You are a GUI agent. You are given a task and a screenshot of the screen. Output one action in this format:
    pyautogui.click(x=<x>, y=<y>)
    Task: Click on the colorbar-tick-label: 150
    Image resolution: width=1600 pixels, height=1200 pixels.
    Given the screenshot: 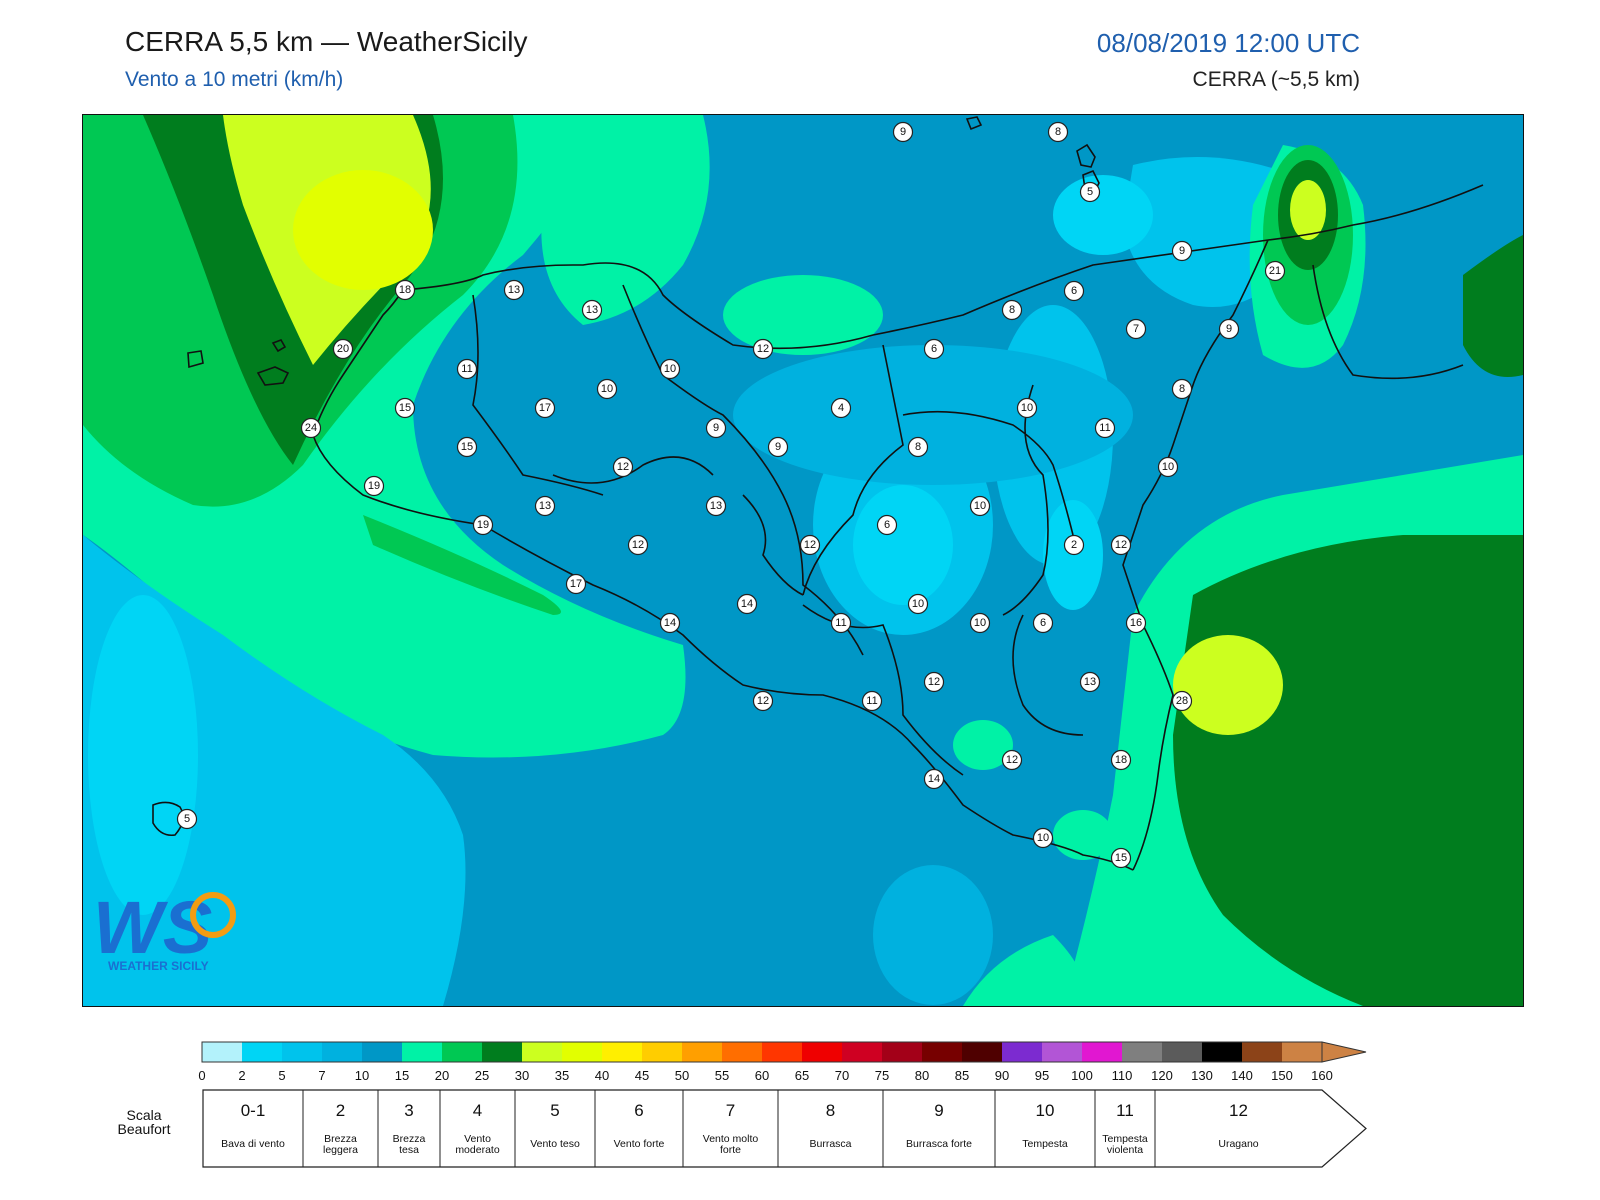 What is the action you would take?
    pyautogui.click(x=1282, y=1075)
    